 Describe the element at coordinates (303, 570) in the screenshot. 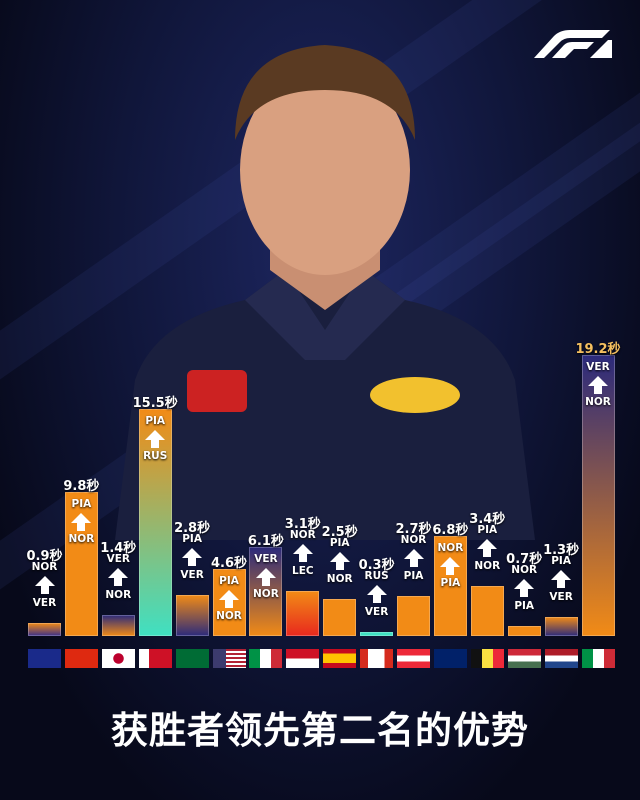

I see `runner-up-label: LEC` at that location.